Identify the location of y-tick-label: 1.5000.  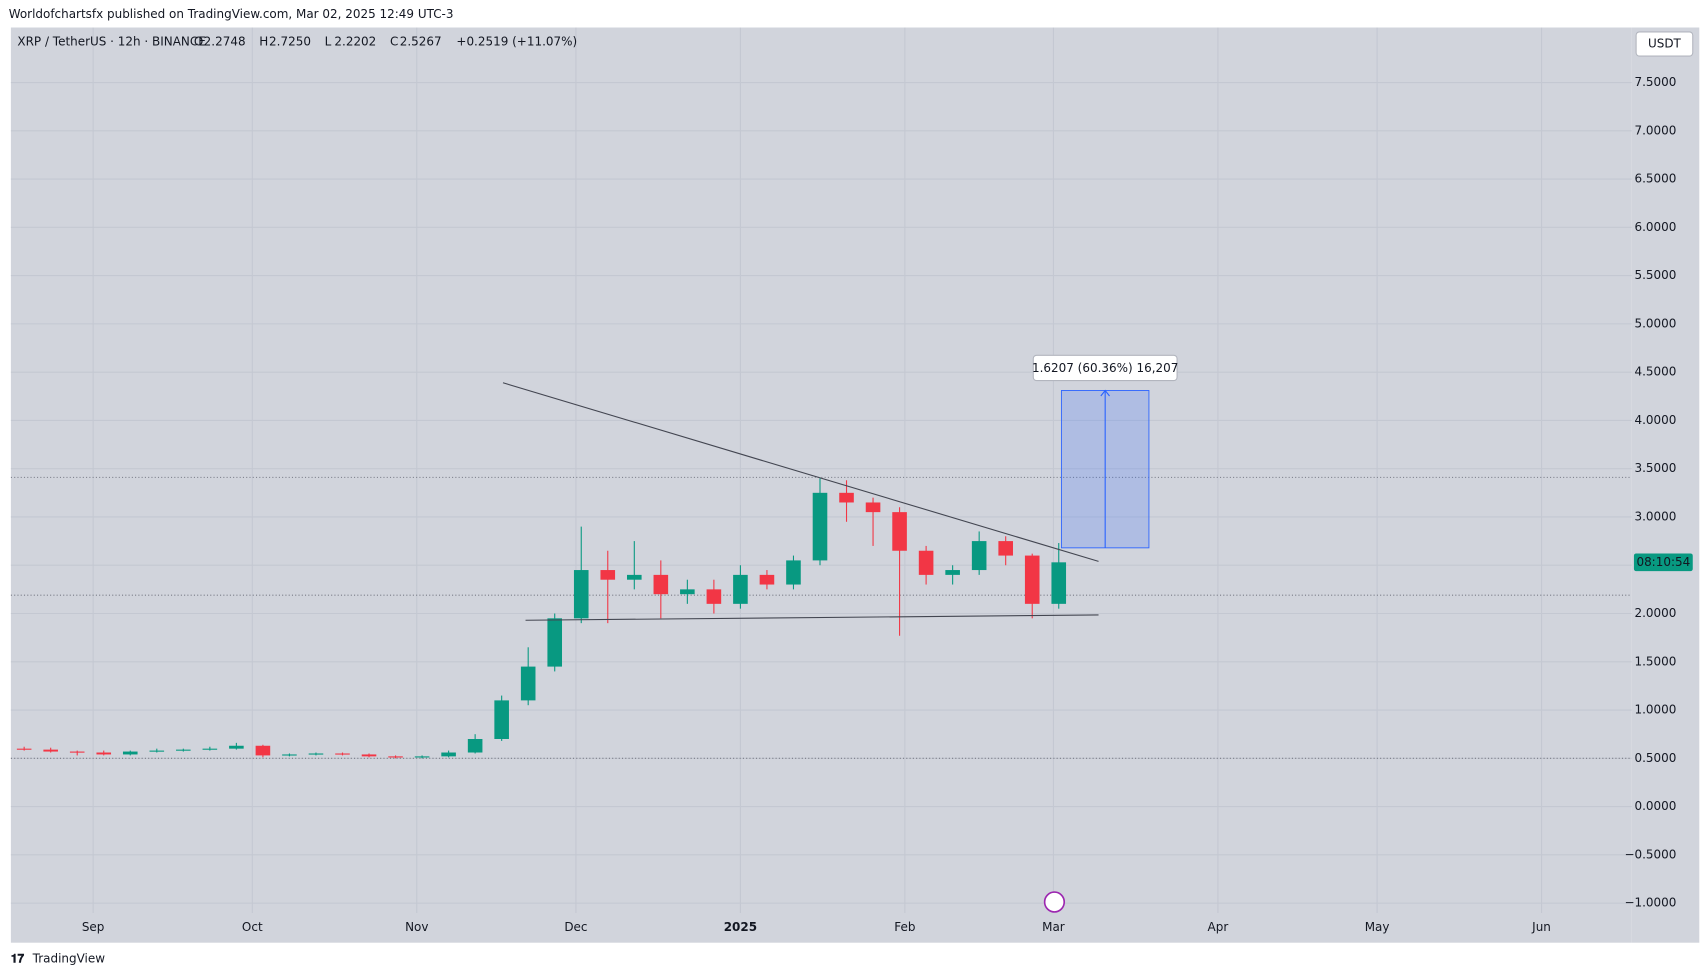
(1656, 661).